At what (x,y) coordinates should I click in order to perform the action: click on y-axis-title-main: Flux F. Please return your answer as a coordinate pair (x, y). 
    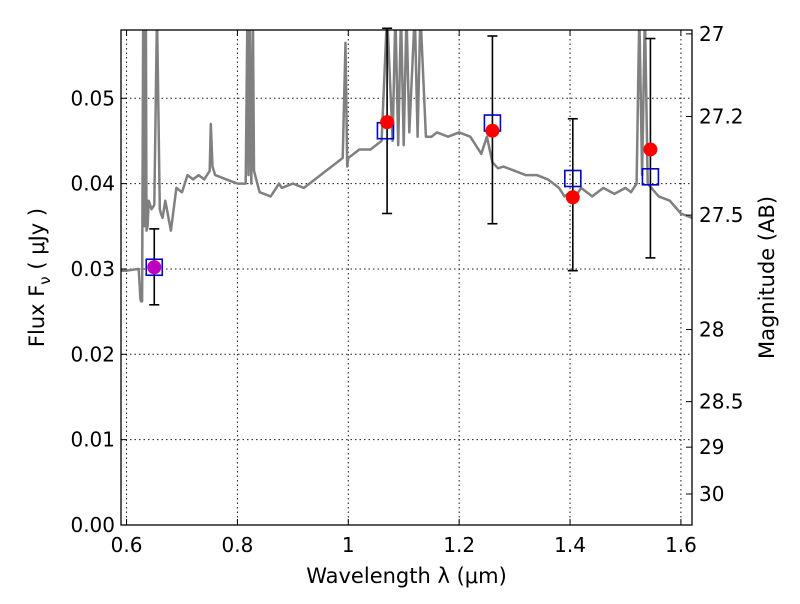
    Looking at the image, I should click on (37, 316).